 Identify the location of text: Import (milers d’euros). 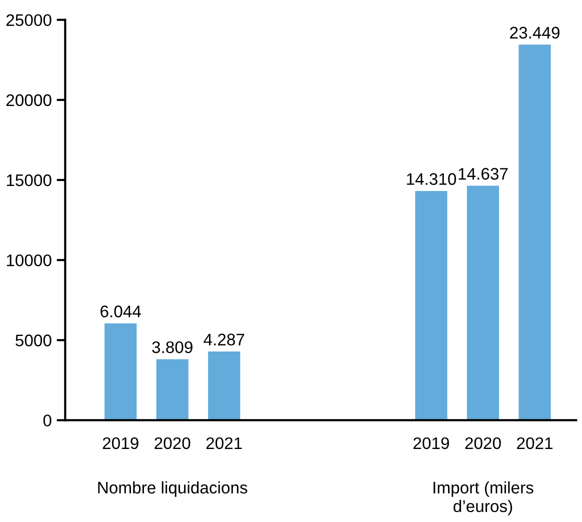
(484, 498).